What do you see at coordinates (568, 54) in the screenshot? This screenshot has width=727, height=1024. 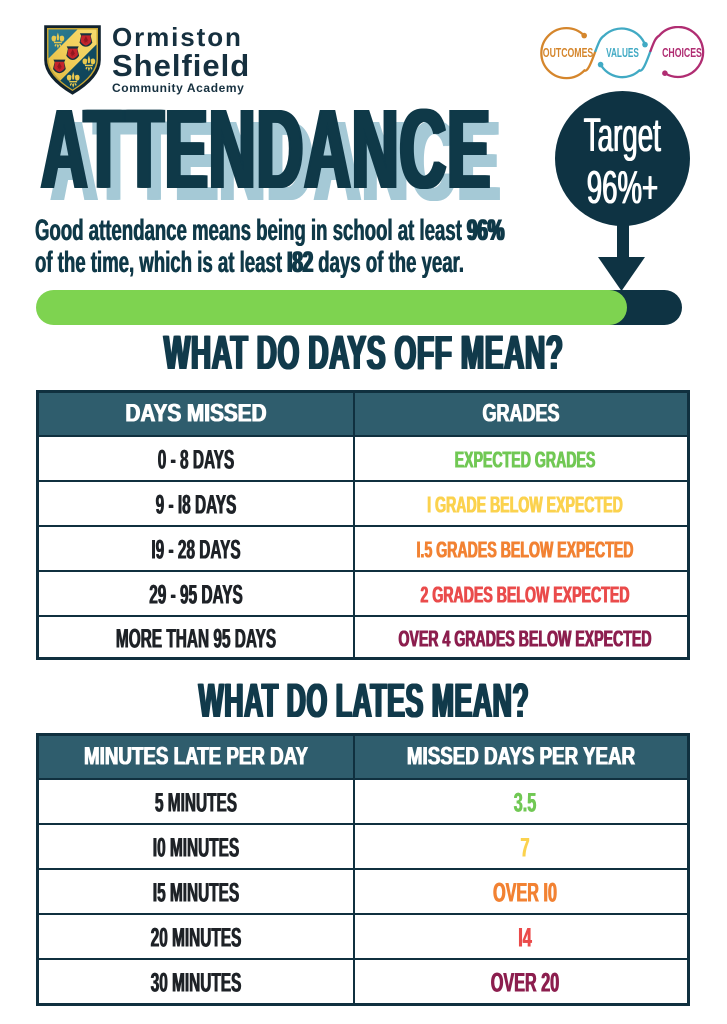 I see `svg-text: OUTCOMES` at bounding box center [568, 54].